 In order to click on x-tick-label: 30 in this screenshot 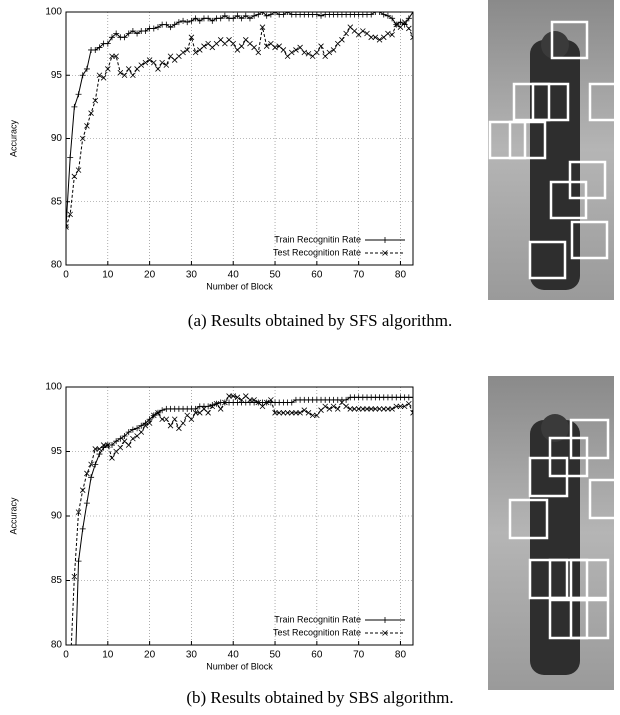, I will do `click(192, 655)`.